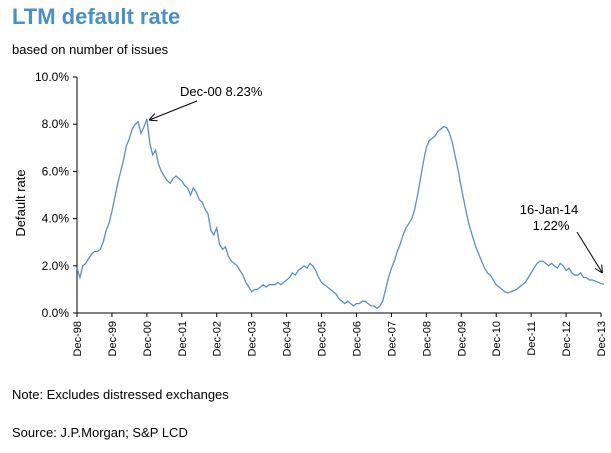 The height and width of the screenshot is (453, 611). I want to click on x-tick-label: Dec-01, so click(183, 338).